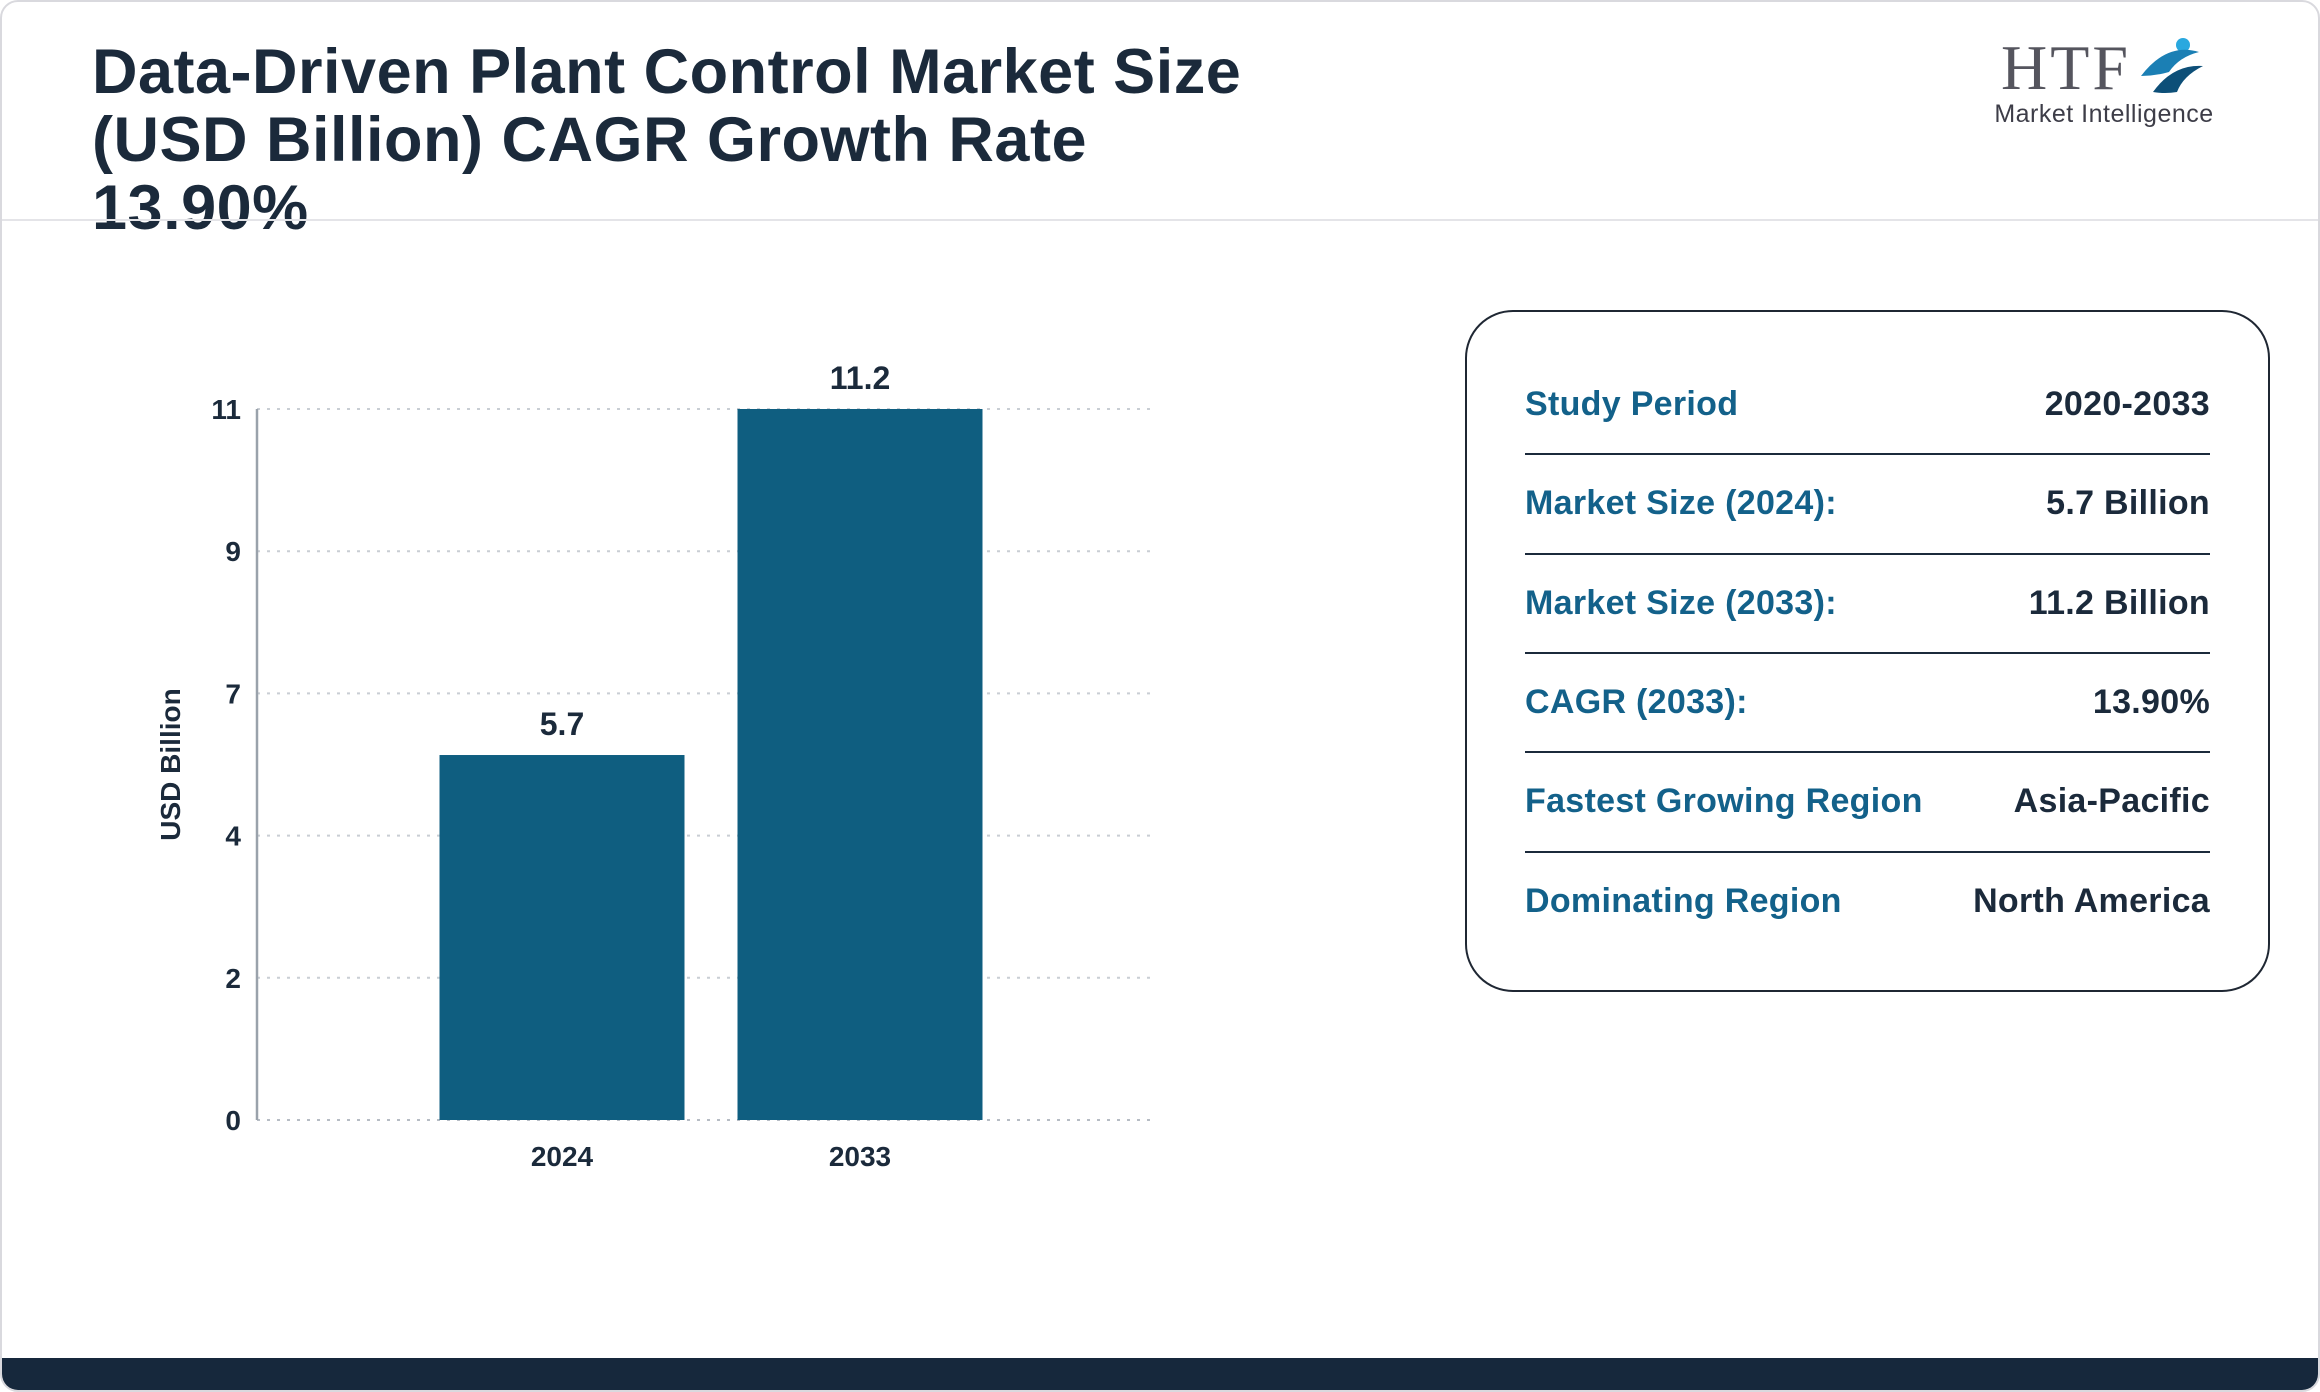  Describe the element at coordinates (2151, 702) in the screenshot. I see `info-value: 13.90%` at that location.